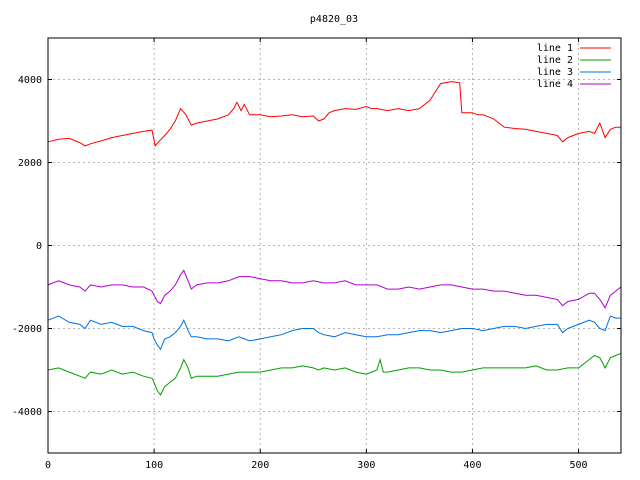 The width and height of the screenshot is (640, 480). Describe the element at coordinates (30, 80) in the screenshot. I see `y-tick-label: 4000` at that location.